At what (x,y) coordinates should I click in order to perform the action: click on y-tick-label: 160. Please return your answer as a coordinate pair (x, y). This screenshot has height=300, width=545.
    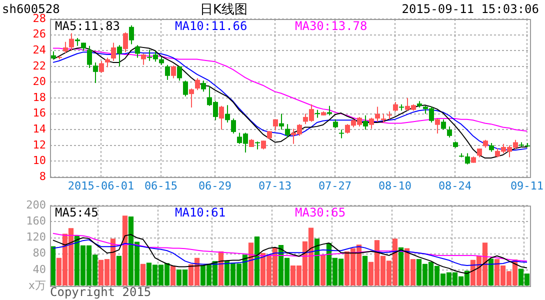
    Looking at the image, I should click on (36, 221).